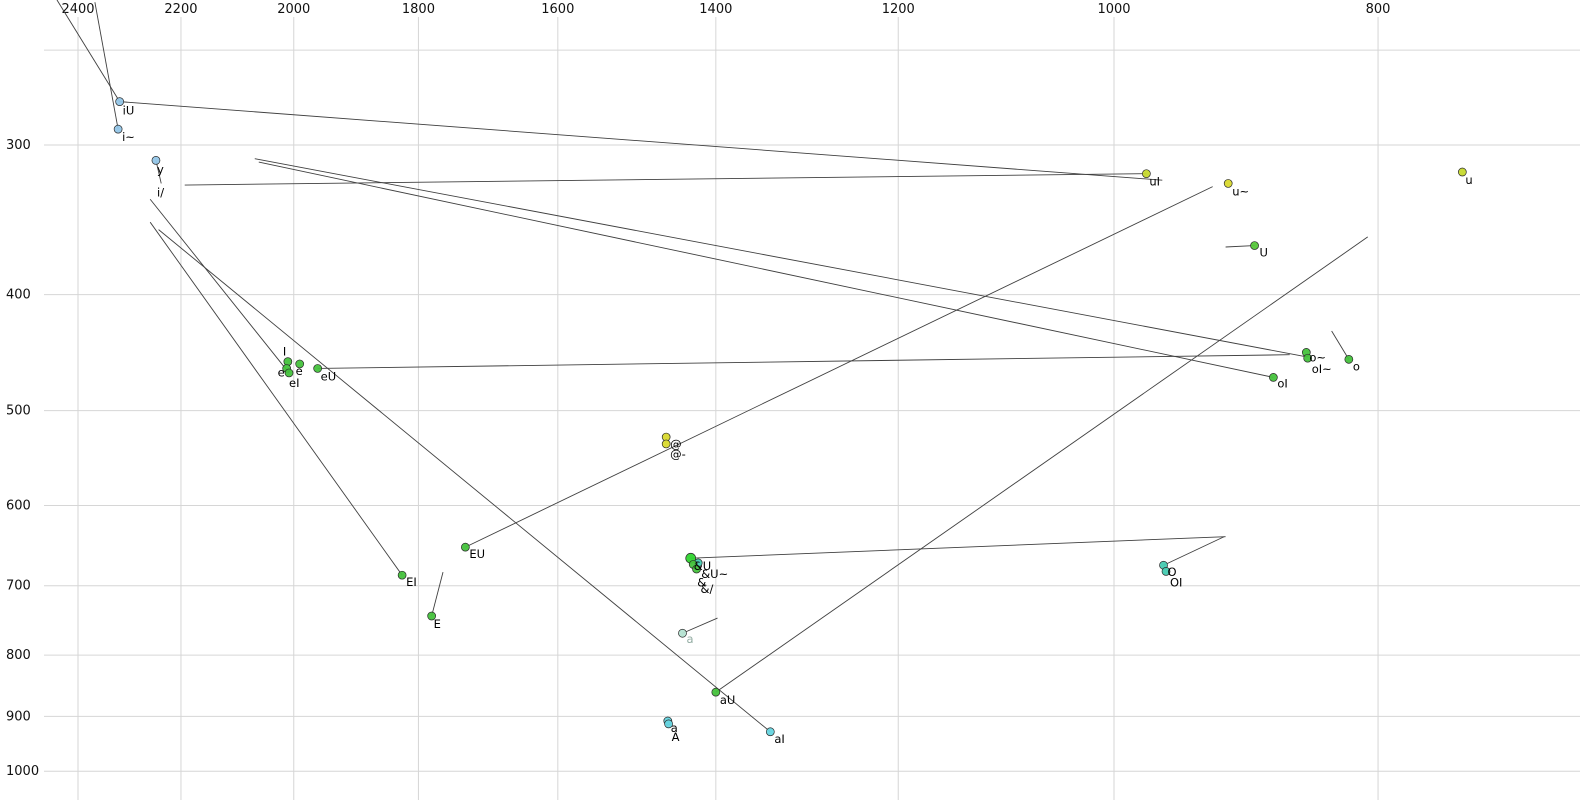 Image resolution: width=1580 pixels, height=800 pixels. What do you see at coordinates (702, 566) in the screenshot?
I see `vowel-label: &U` at bounding box center [702, 566].